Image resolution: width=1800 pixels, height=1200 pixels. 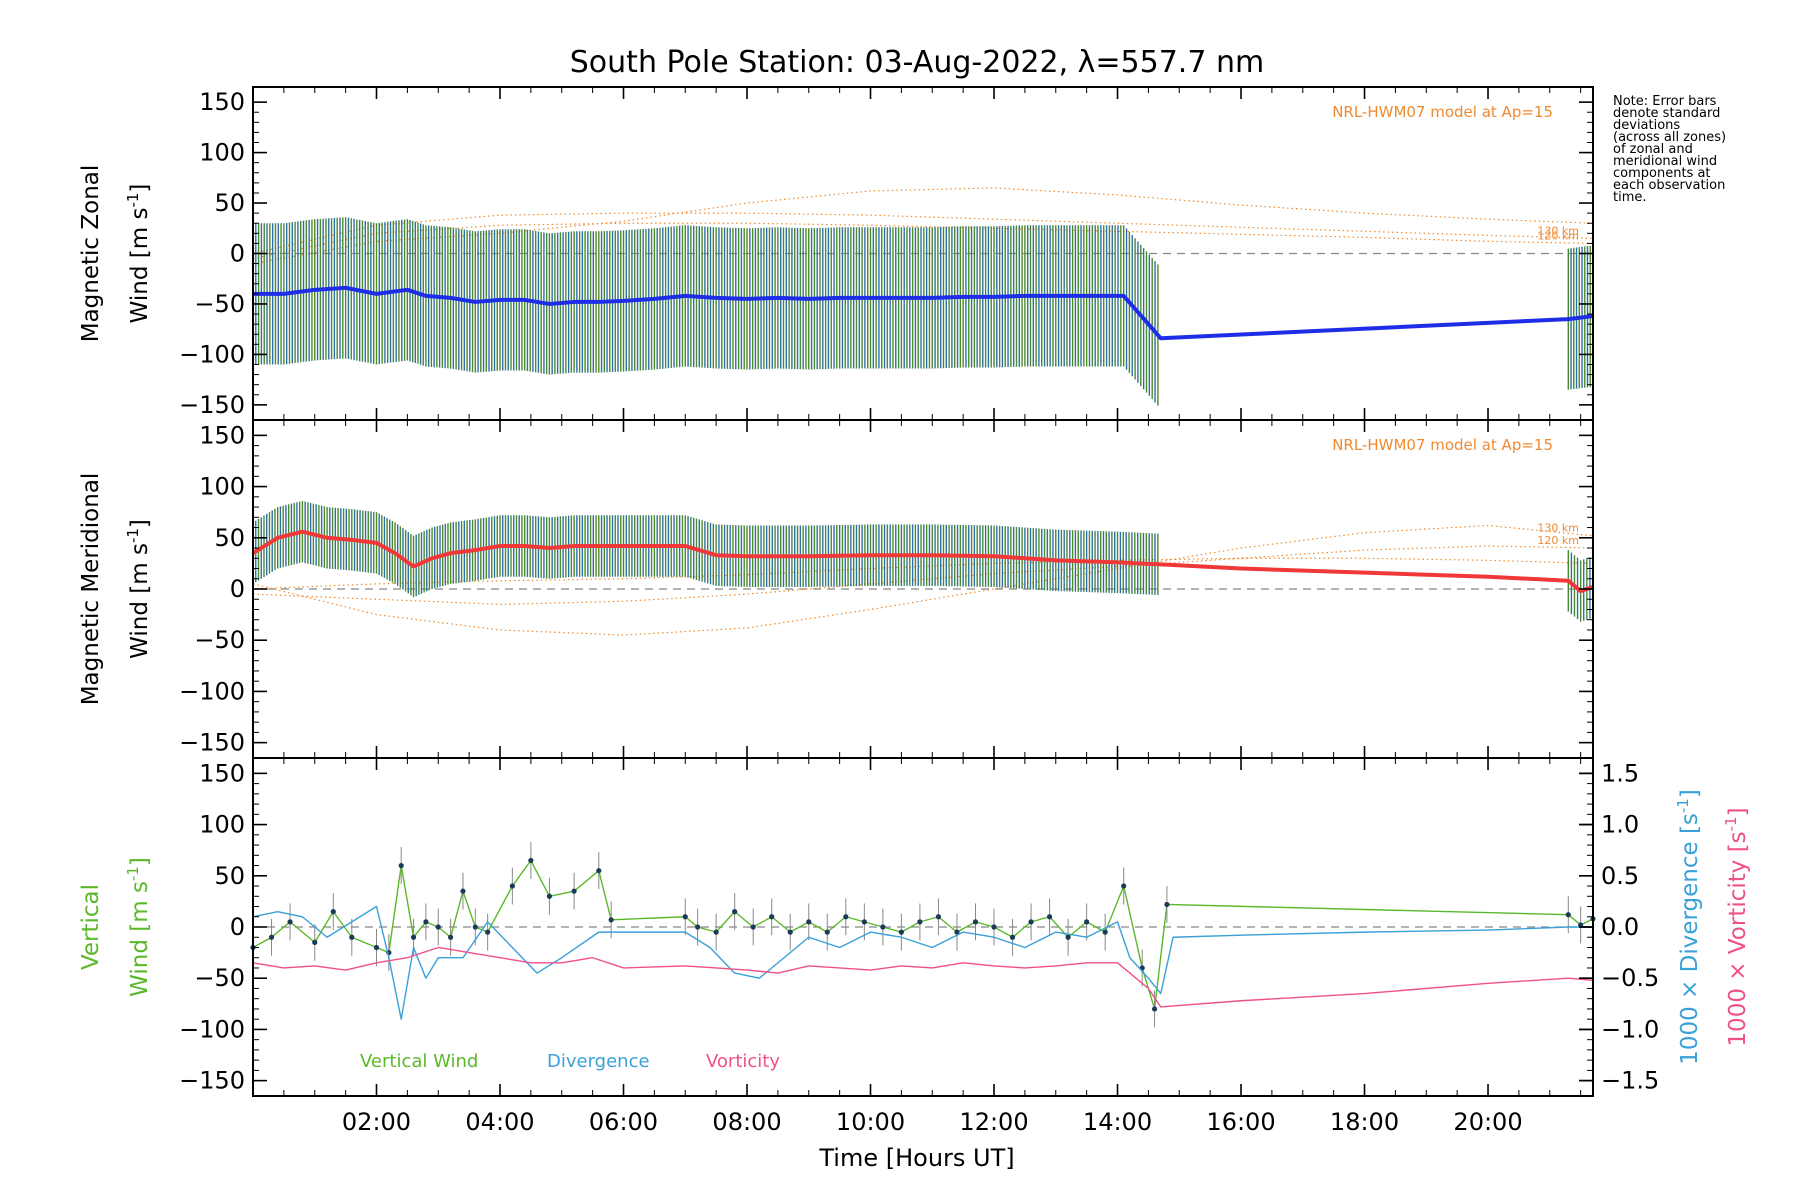 I want to click on y-axis-title: Vertical, so click(x=91, y=927).